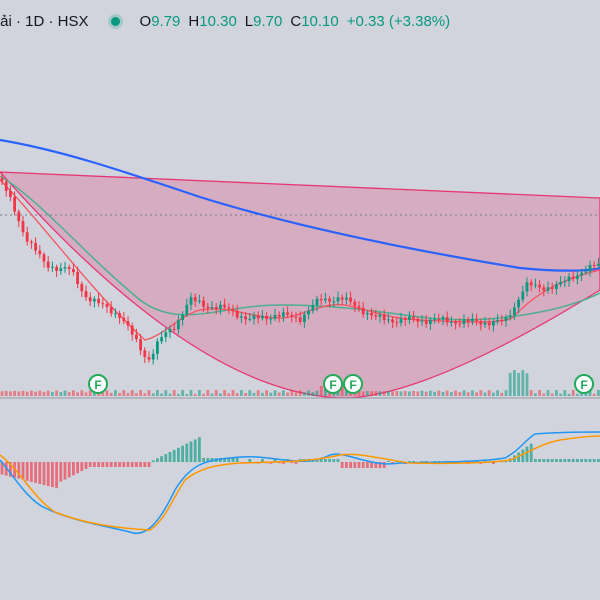  Describe the element at coordinates (320, 21) in the screenshot. I see `close-value: 10.10` at that location.